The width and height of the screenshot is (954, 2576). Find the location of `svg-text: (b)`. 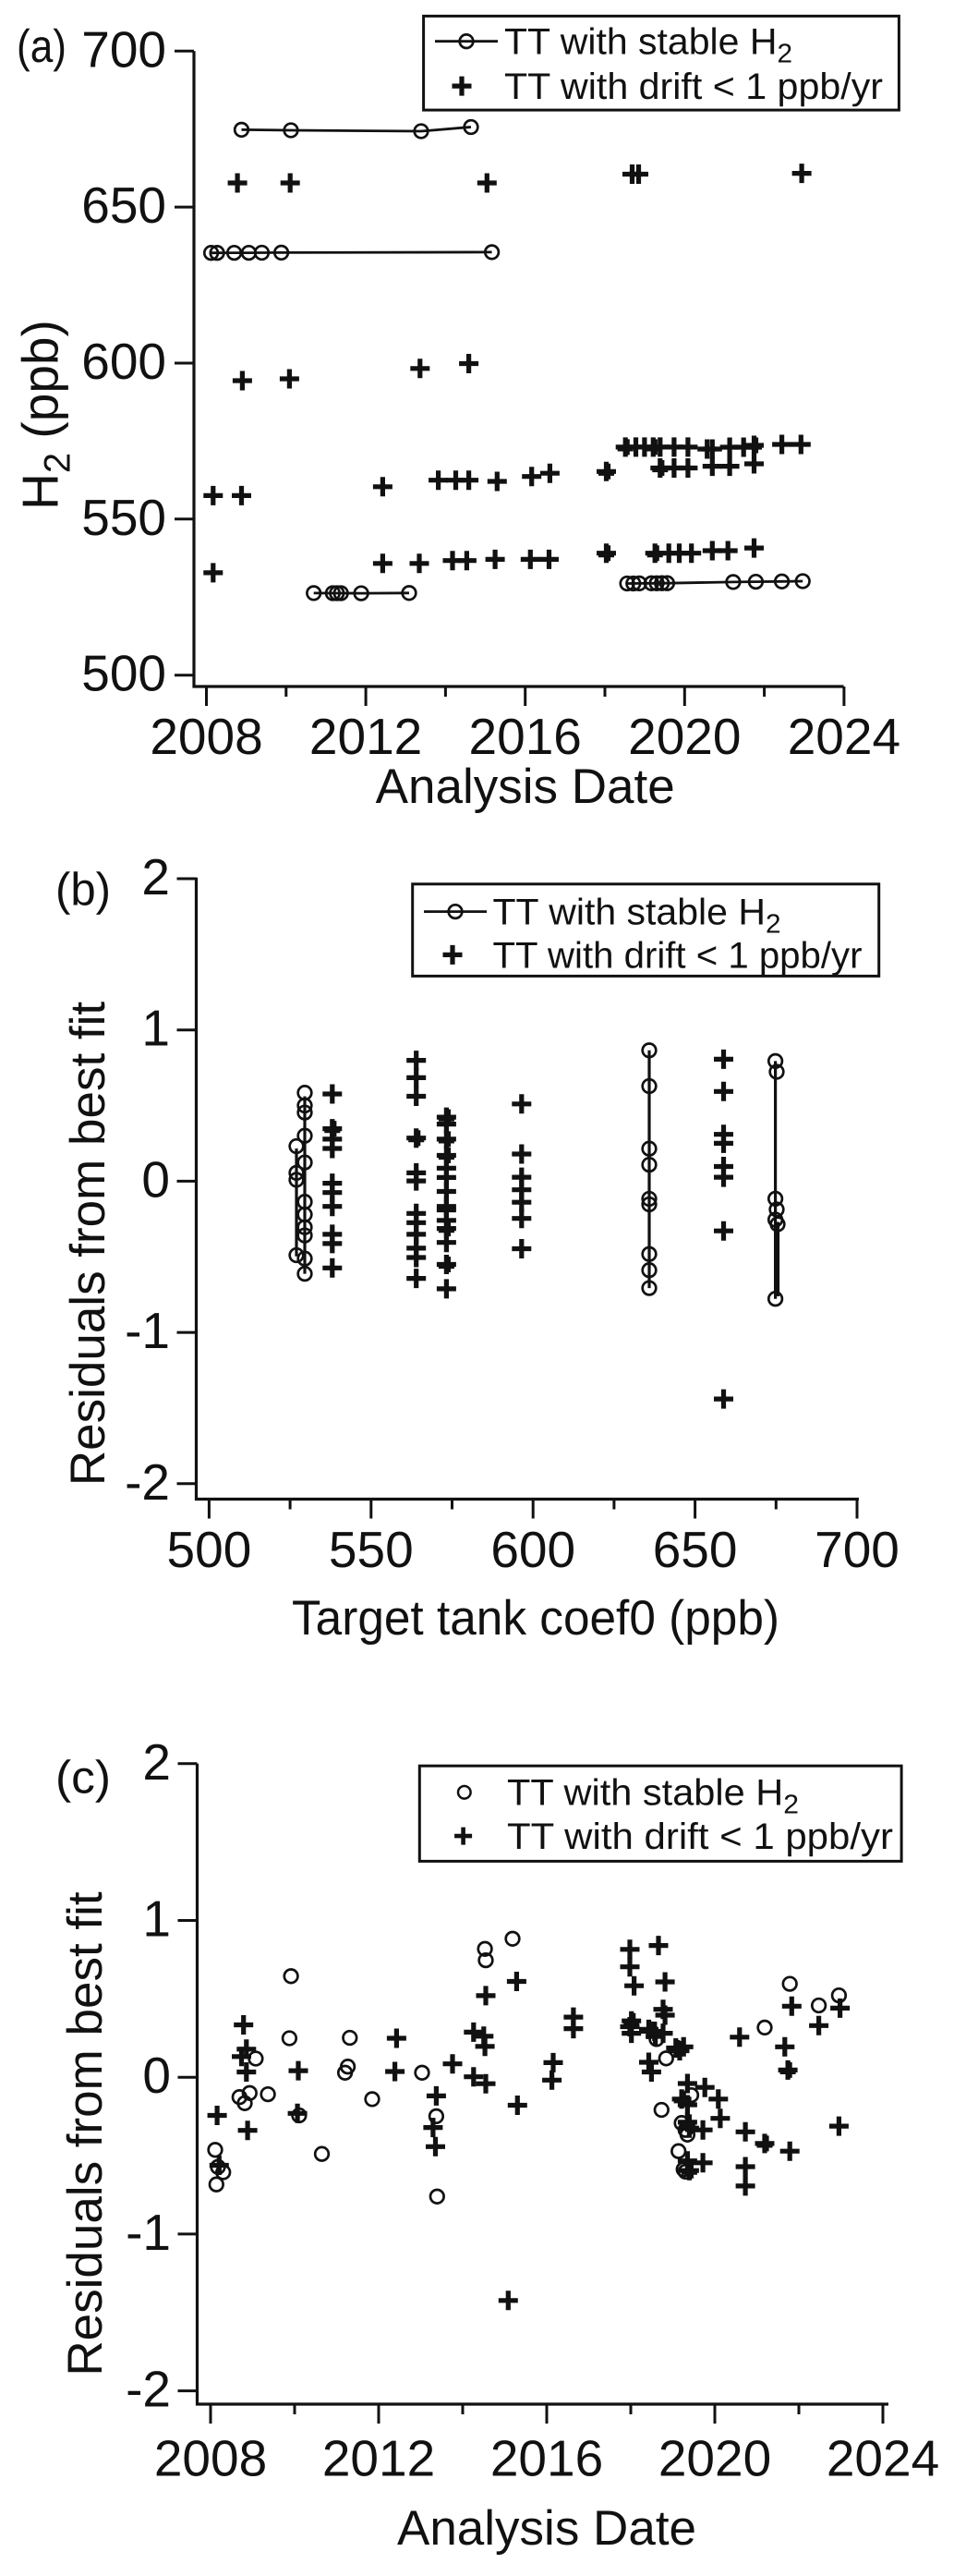

svg-text: (b) is located at coordinates (83, 890).